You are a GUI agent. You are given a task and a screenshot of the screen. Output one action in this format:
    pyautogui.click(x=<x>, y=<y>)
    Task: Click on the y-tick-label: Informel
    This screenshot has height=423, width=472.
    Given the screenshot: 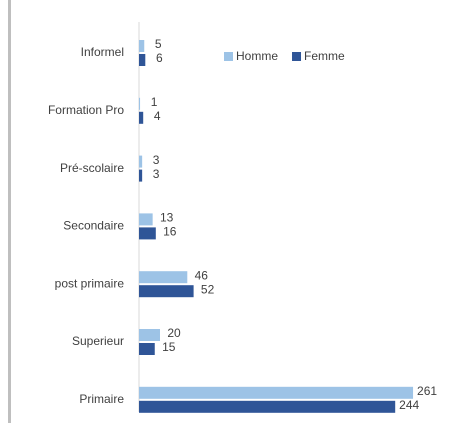 What is the action you would take?
    pyautogui.click(x=102, y=52)
    